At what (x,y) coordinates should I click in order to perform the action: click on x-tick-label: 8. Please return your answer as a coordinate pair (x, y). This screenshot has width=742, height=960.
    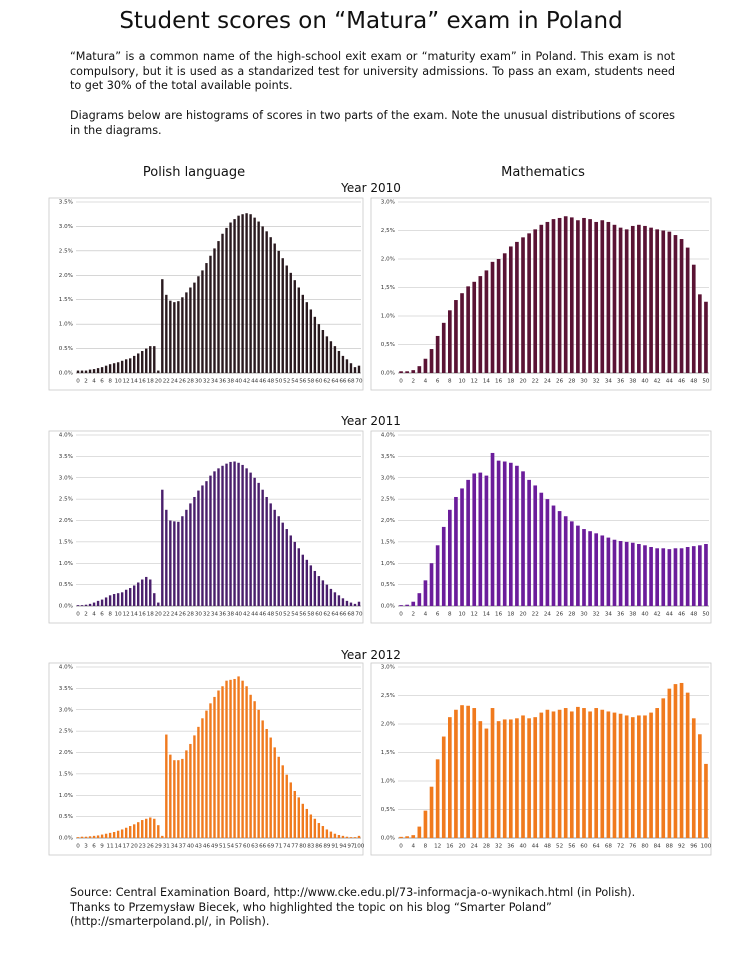
    Looking at the image, I should click on (110, 382).